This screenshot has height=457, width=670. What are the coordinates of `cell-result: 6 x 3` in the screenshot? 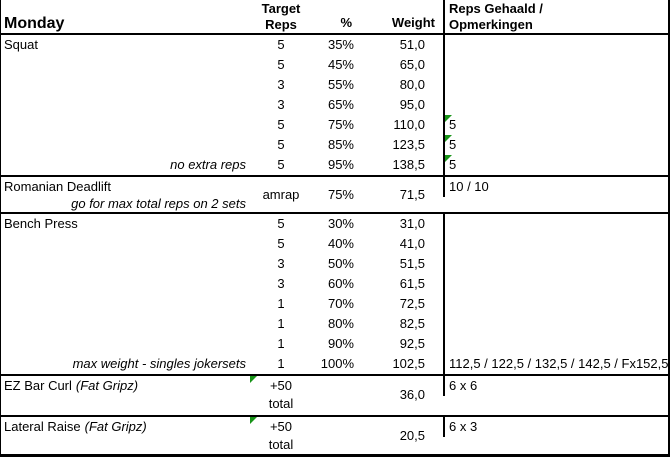 It's located at (555, 427).